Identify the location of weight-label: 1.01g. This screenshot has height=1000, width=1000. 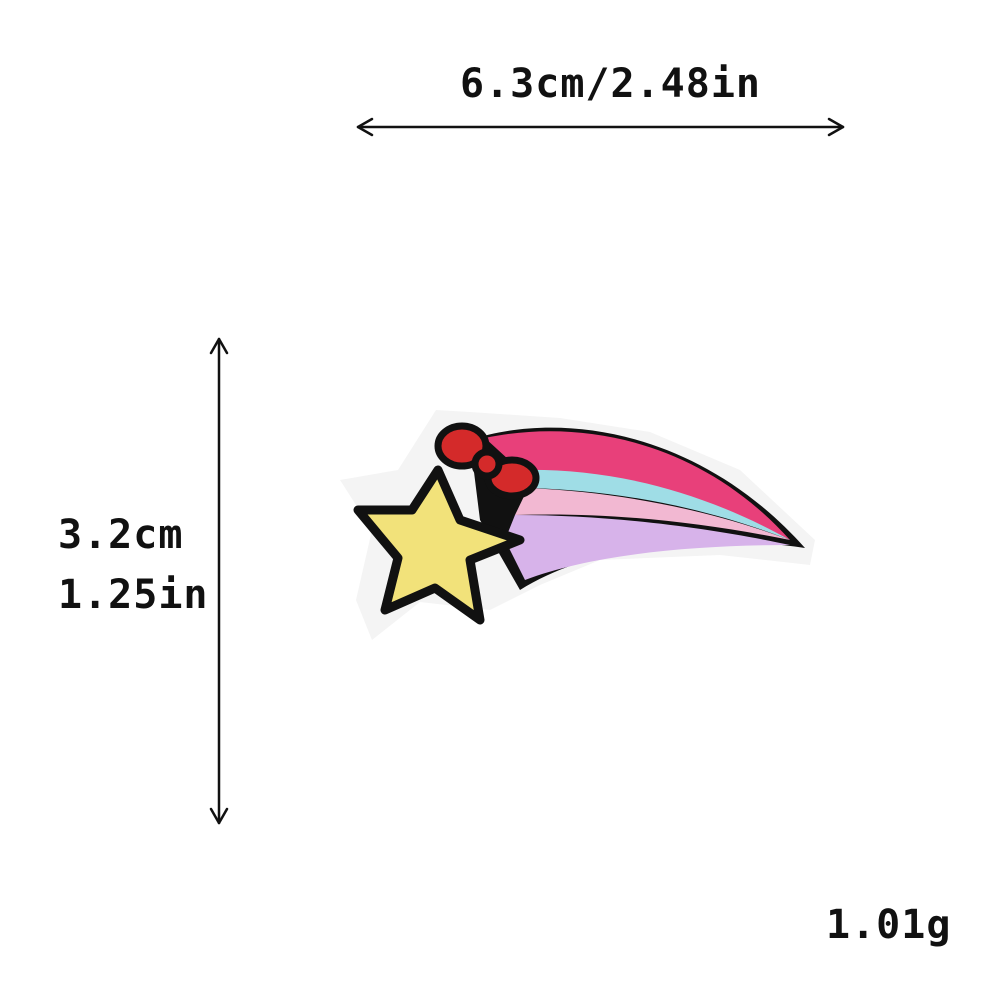
(889, 925).